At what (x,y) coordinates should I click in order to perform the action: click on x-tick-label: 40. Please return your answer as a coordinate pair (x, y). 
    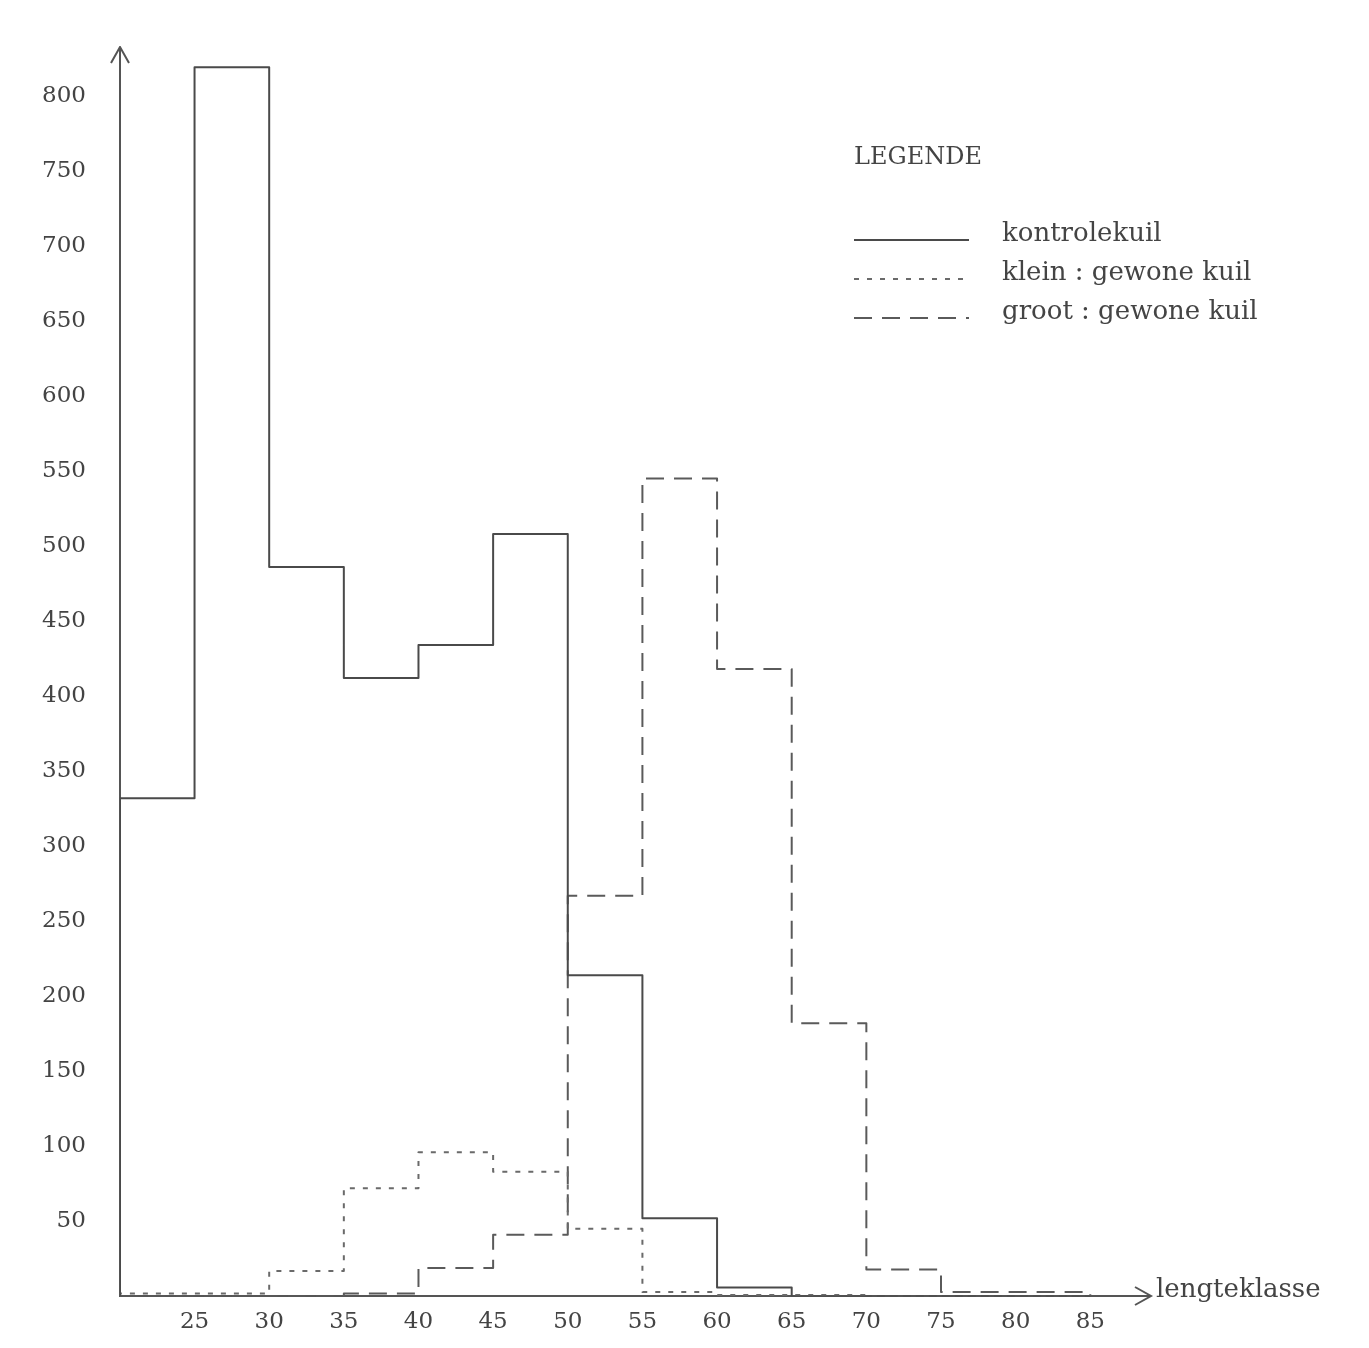
    Looking at the image, I should click on (418, 1320).